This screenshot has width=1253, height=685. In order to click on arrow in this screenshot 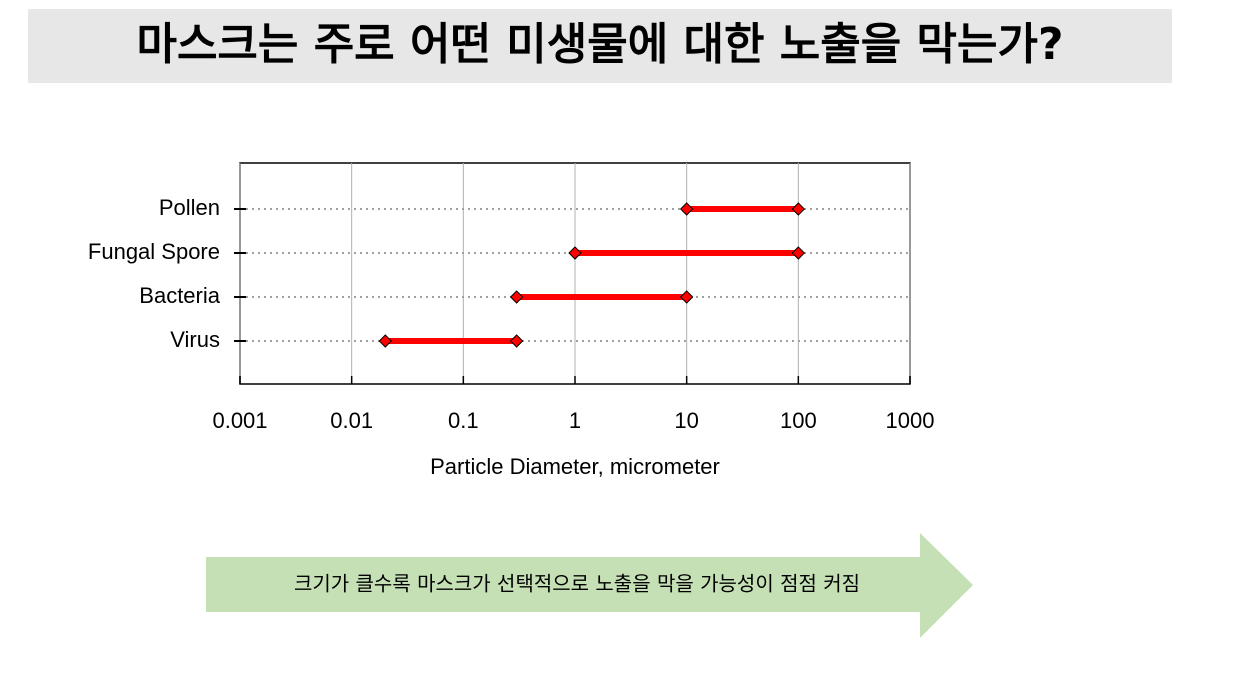, I will do `click(589, 585)`.